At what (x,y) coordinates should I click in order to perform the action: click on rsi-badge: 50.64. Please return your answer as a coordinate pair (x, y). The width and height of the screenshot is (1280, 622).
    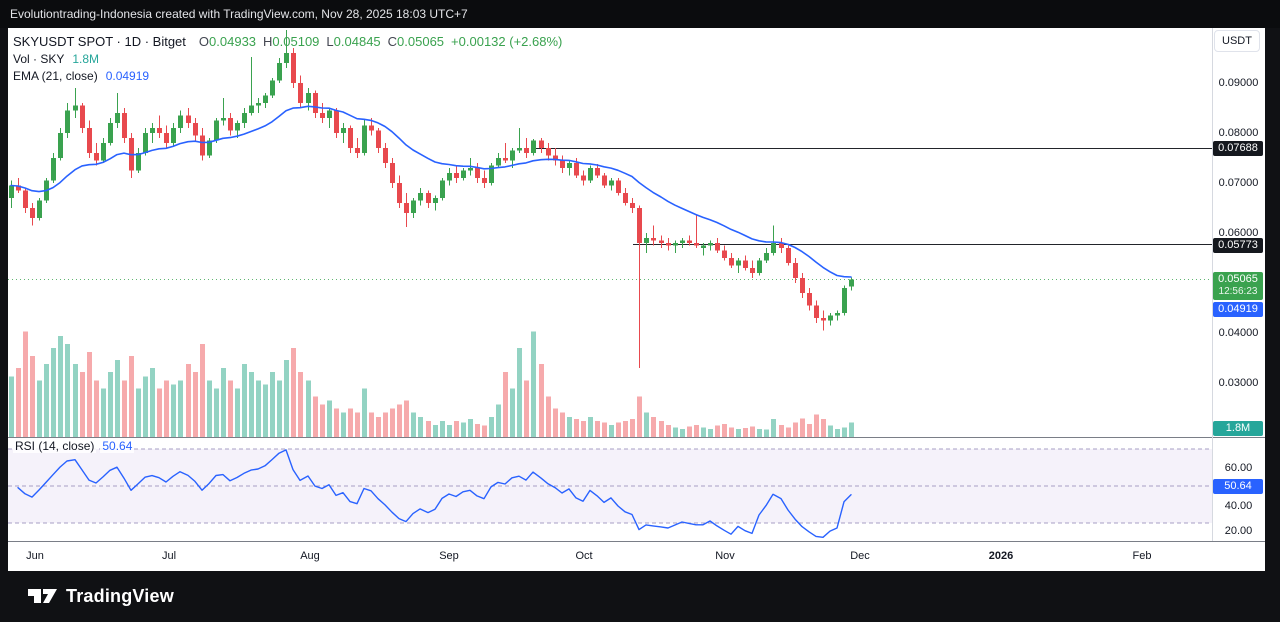
    Looking at the image, I should click on (1238, 486).